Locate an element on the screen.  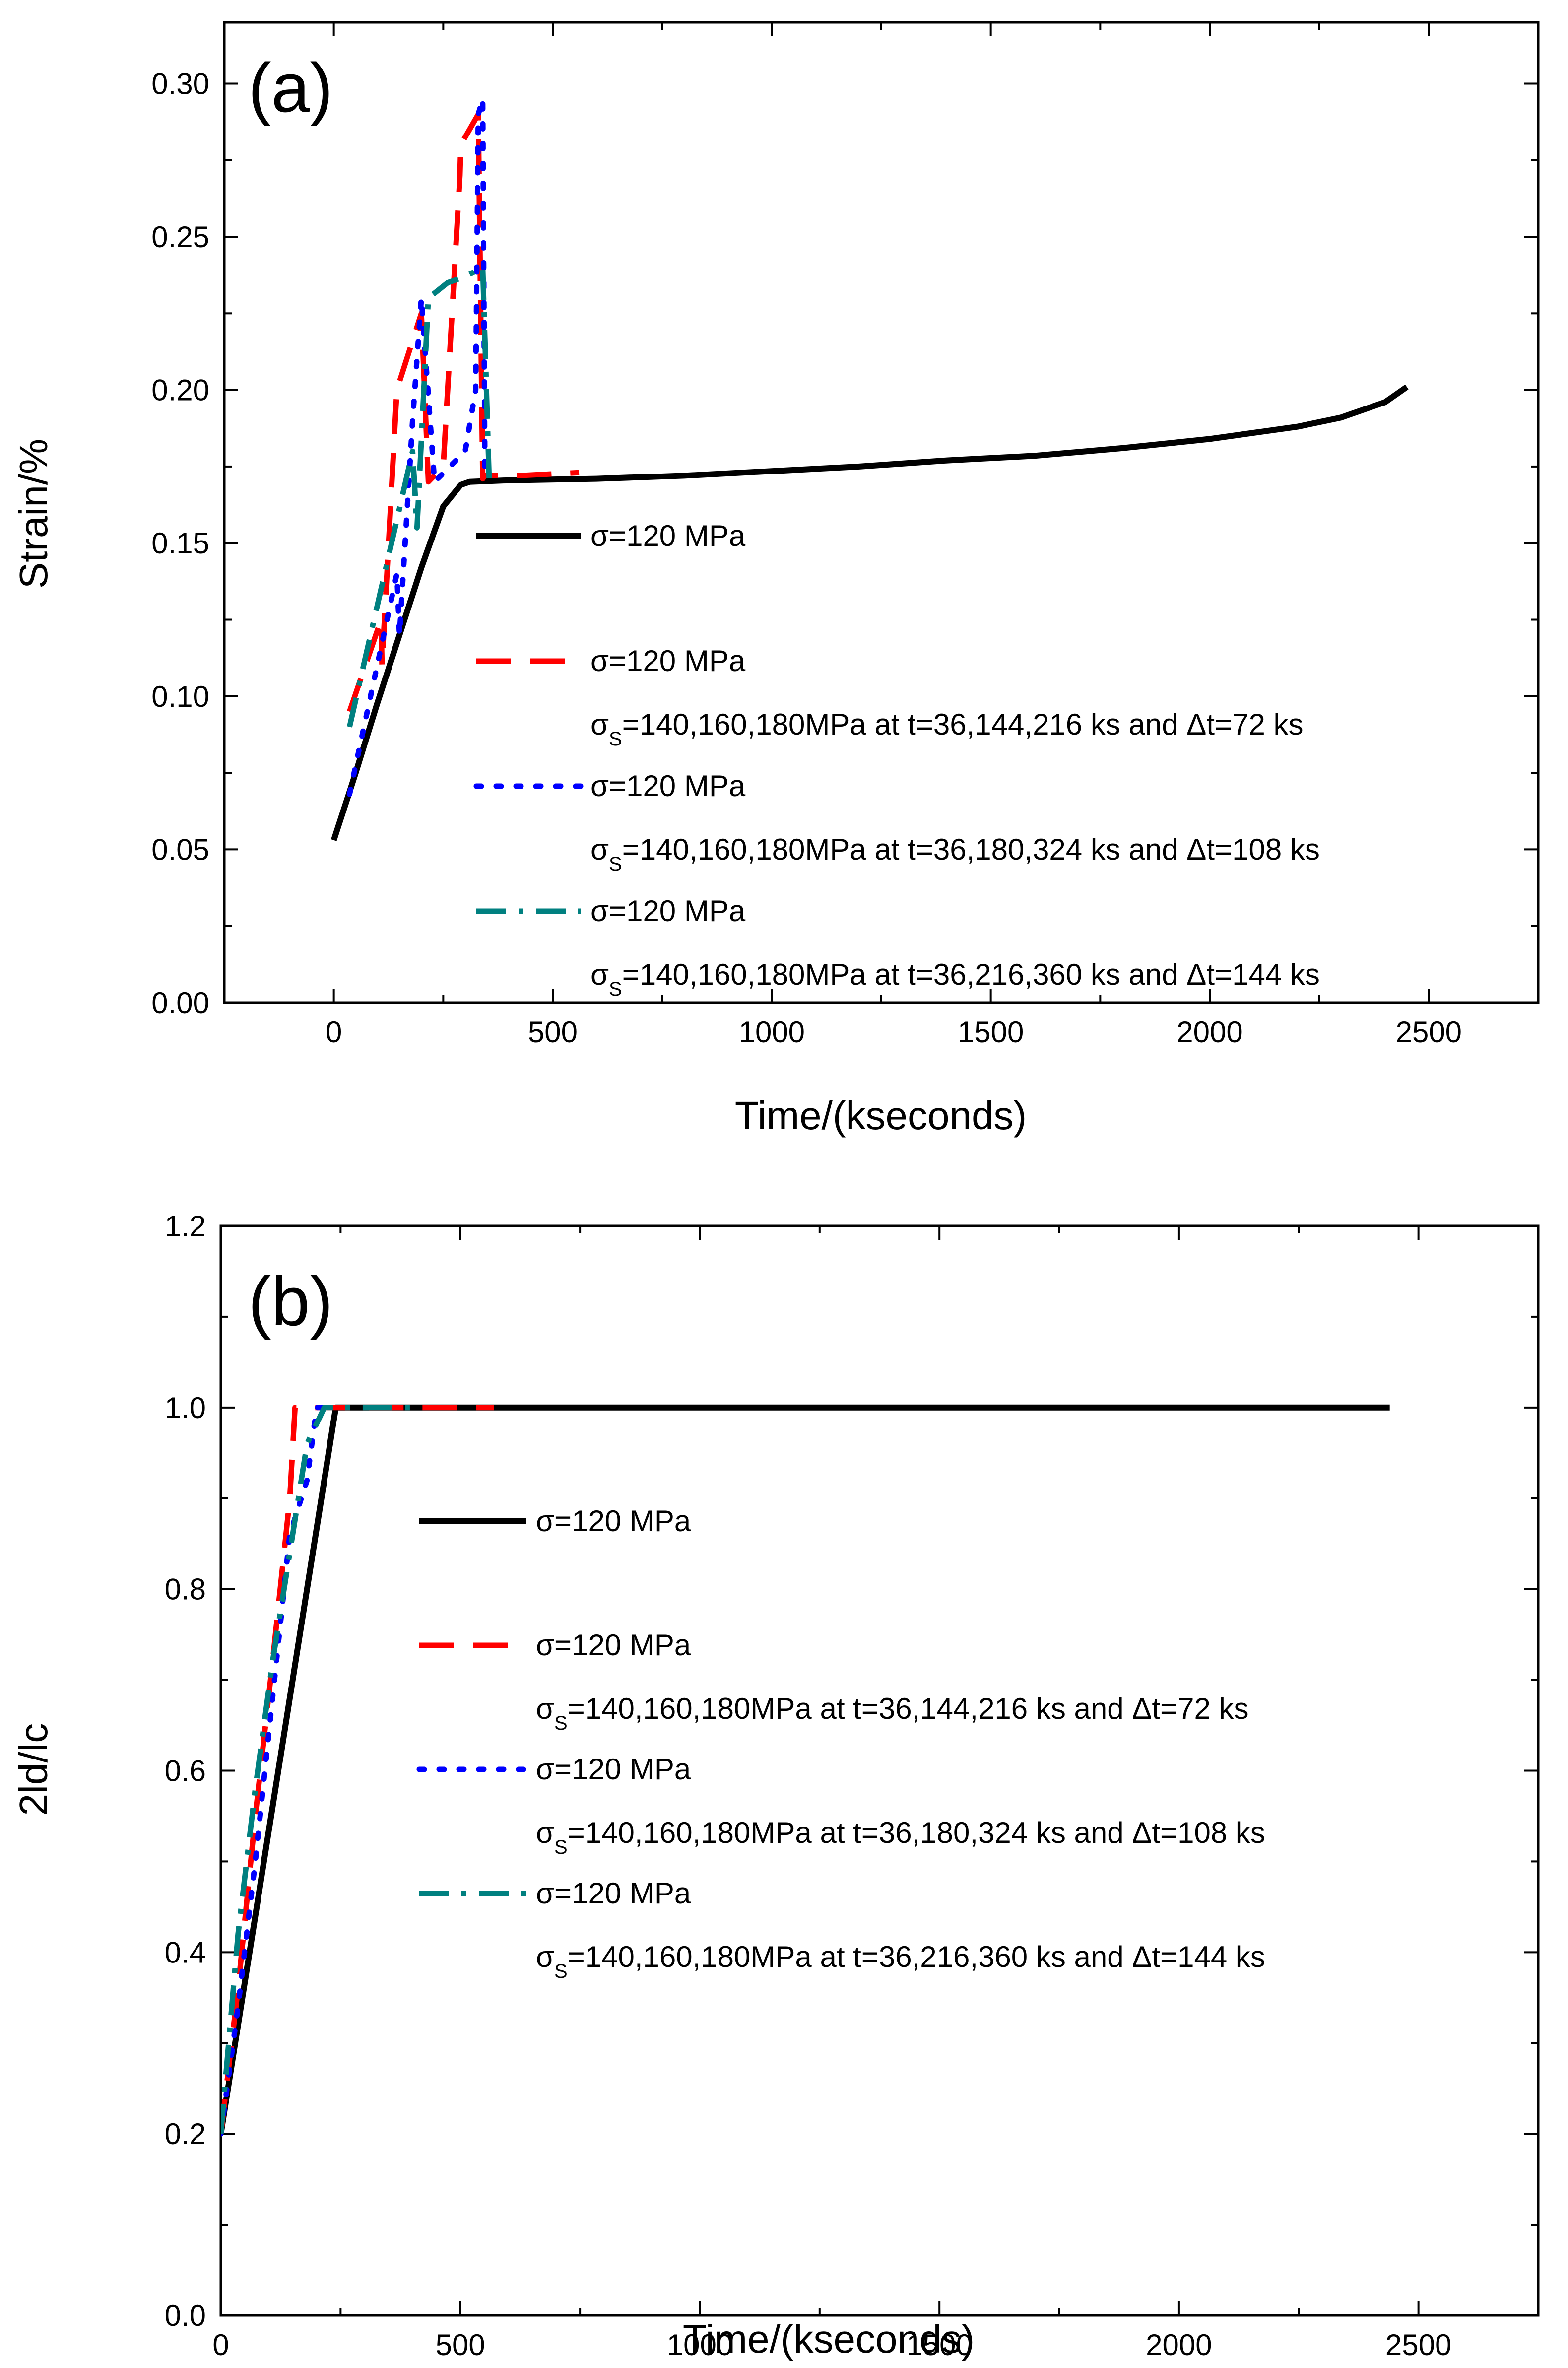
y-tick-label: 0.05 is located at coordinates (180, 849).